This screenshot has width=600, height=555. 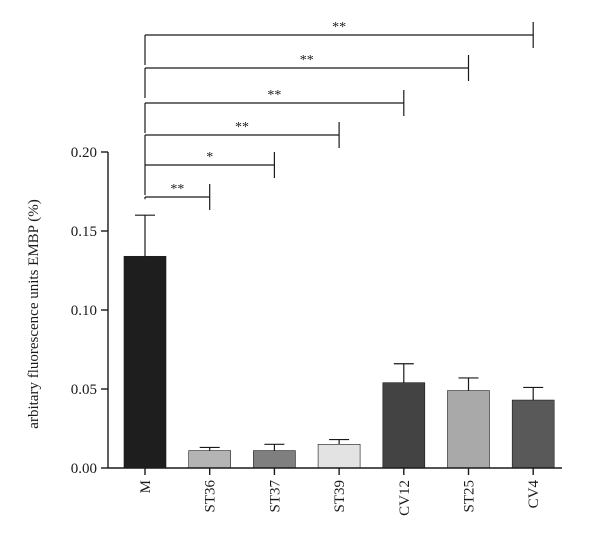 I want to click on bar-cv12, so click(x=404, y=425).